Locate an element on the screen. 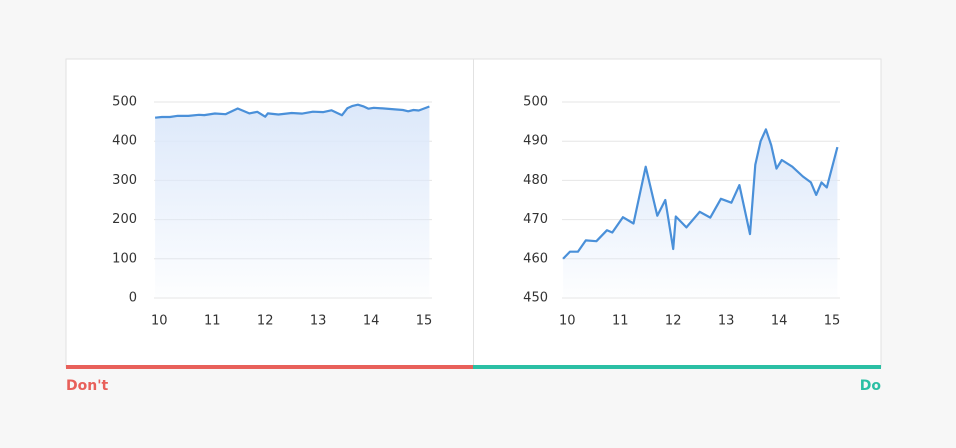  y-tick-label: 200 is located at coordinates (124, 219).